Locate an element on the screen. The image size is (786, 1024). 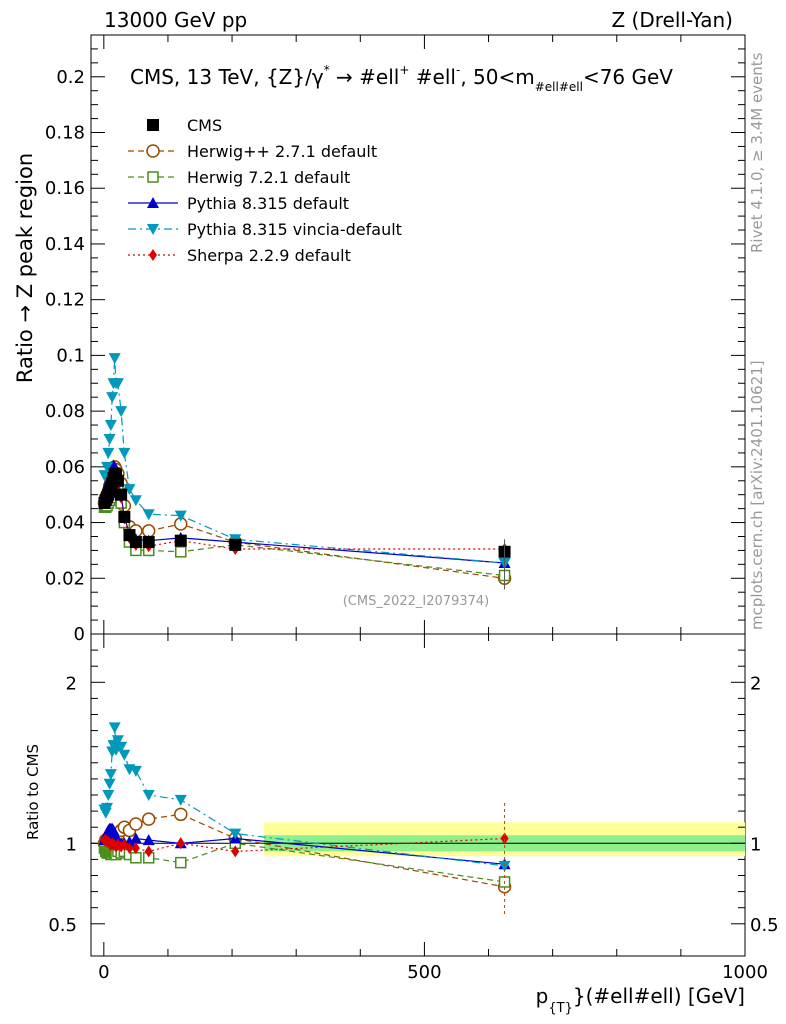
ratio-y-tick-label: 2 is located at coordinates (71, 683).